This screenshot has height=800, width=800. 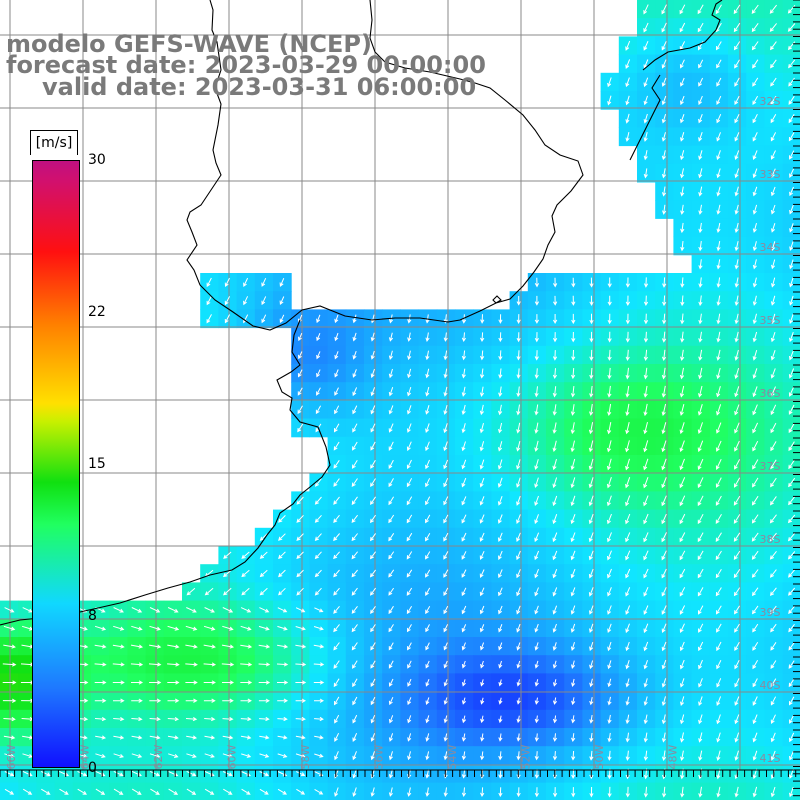 I want to click on lon-label: 58W, so click(x=305, y=756).